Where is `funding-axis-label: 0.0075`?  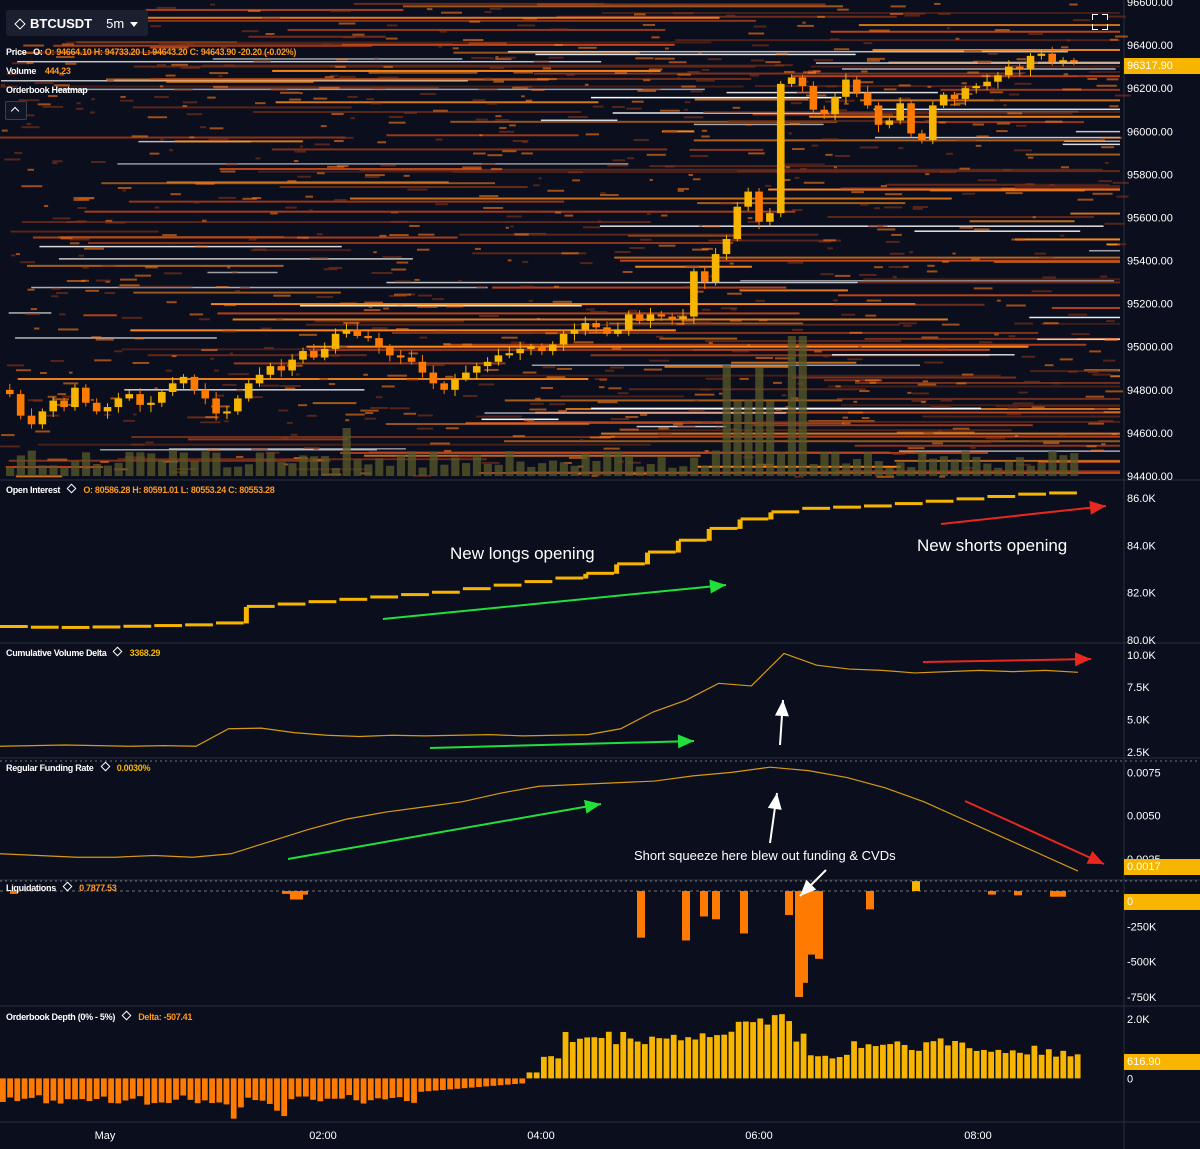
funding-axis-label: 0.0075 is located at coordinates (1144, 773).